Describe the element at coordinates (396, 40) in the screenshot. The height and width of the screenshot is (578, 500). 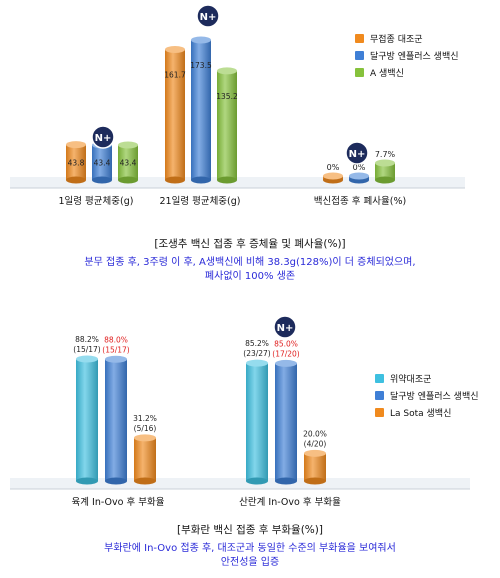
I see `legend-label: 무접종 대조군` at that location.